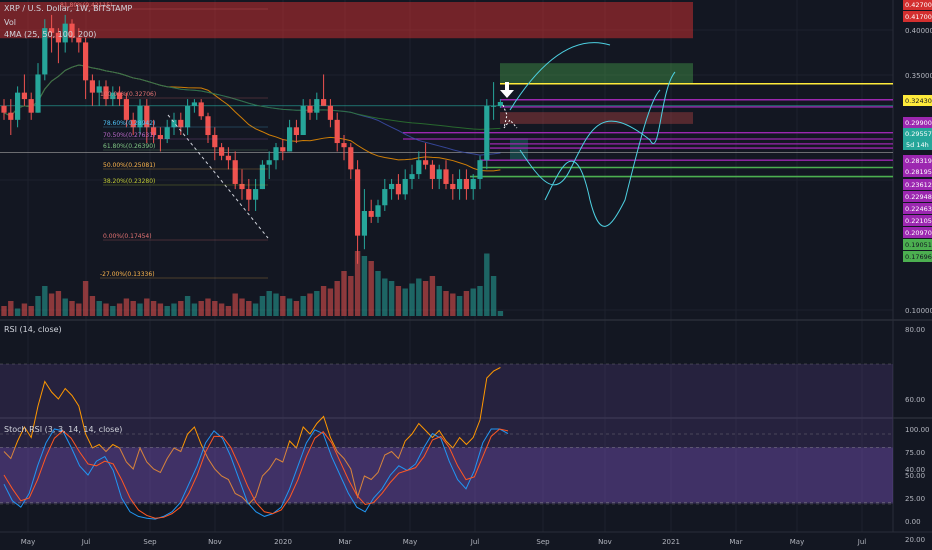 The height and width of the screenshot is (550, 932). What do you see at coordinates (283, 542) in the screenshot?
I see `time-tick-label: 2020` at bounding box center [283, 542].